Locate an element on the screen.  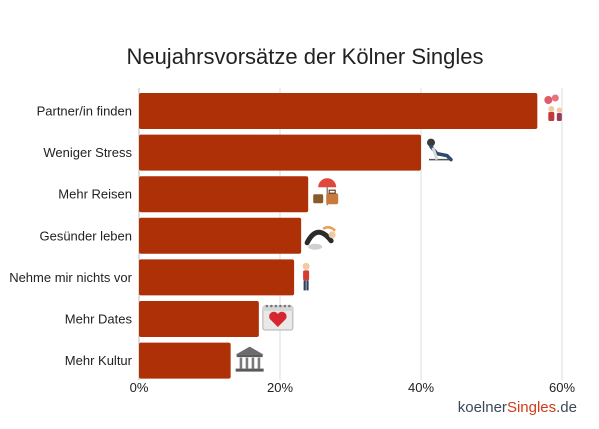
relaxing-person-icon is located at coordinates (440, 150).